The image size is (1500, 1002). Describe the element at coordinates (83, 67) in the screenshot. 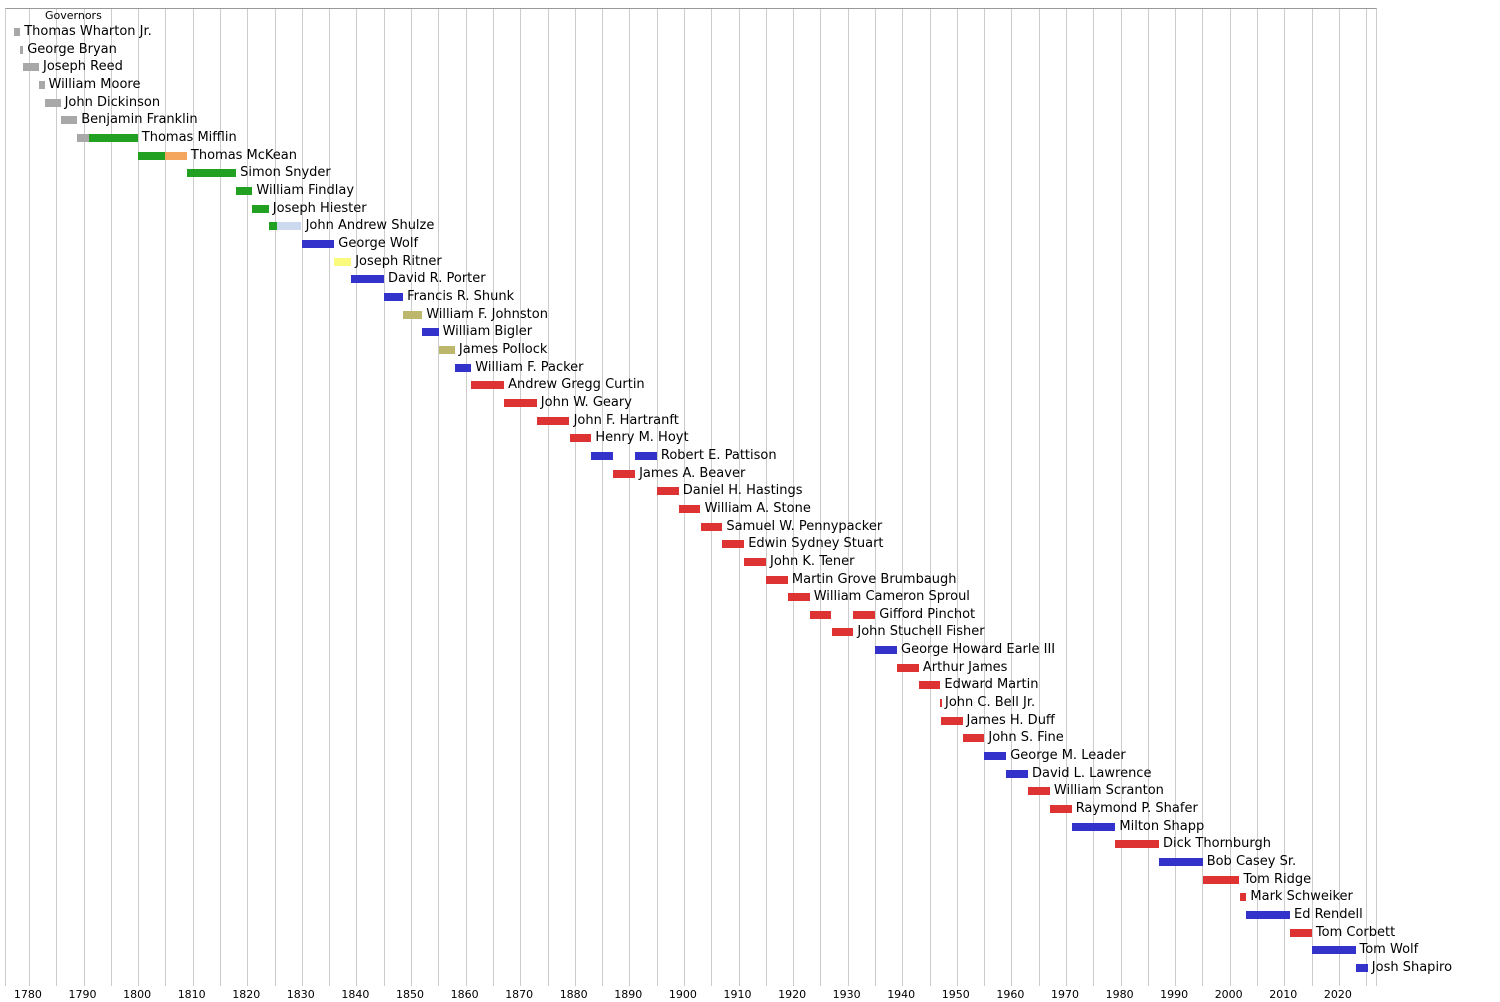

I see `governor-name-label: Joseph Reed` at that location.